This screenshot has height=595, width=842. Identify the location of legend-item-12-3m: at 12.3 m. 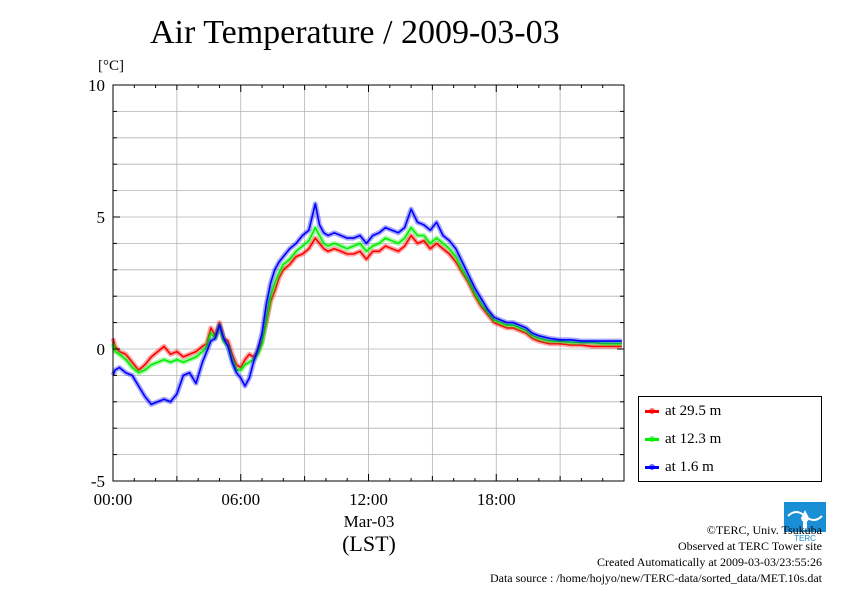
(683, 439).